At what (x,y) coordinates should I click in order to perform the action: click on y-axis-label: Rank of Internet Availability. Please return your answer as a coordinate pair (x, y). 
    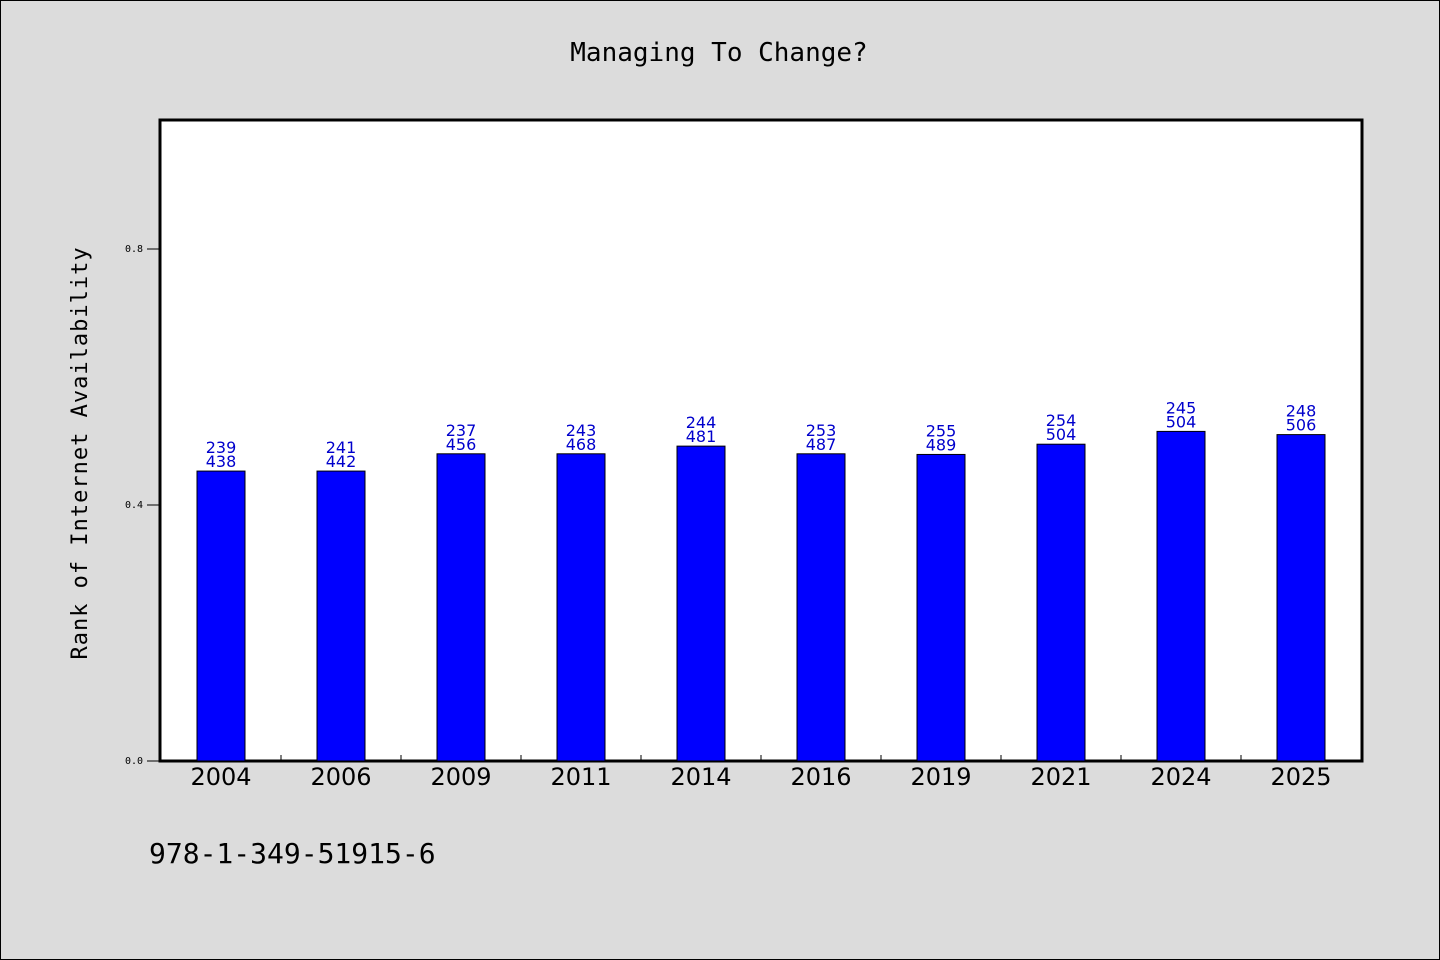
    Looking at the image, I should click on (80, 452).